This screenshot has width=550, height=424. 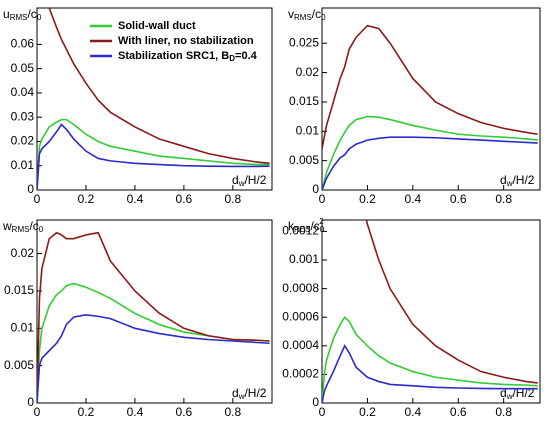 What do you see at coordinates (321, 221) in the screenshot?
I see `y-axis-label-part: 2` at bounding box center [321, 221].